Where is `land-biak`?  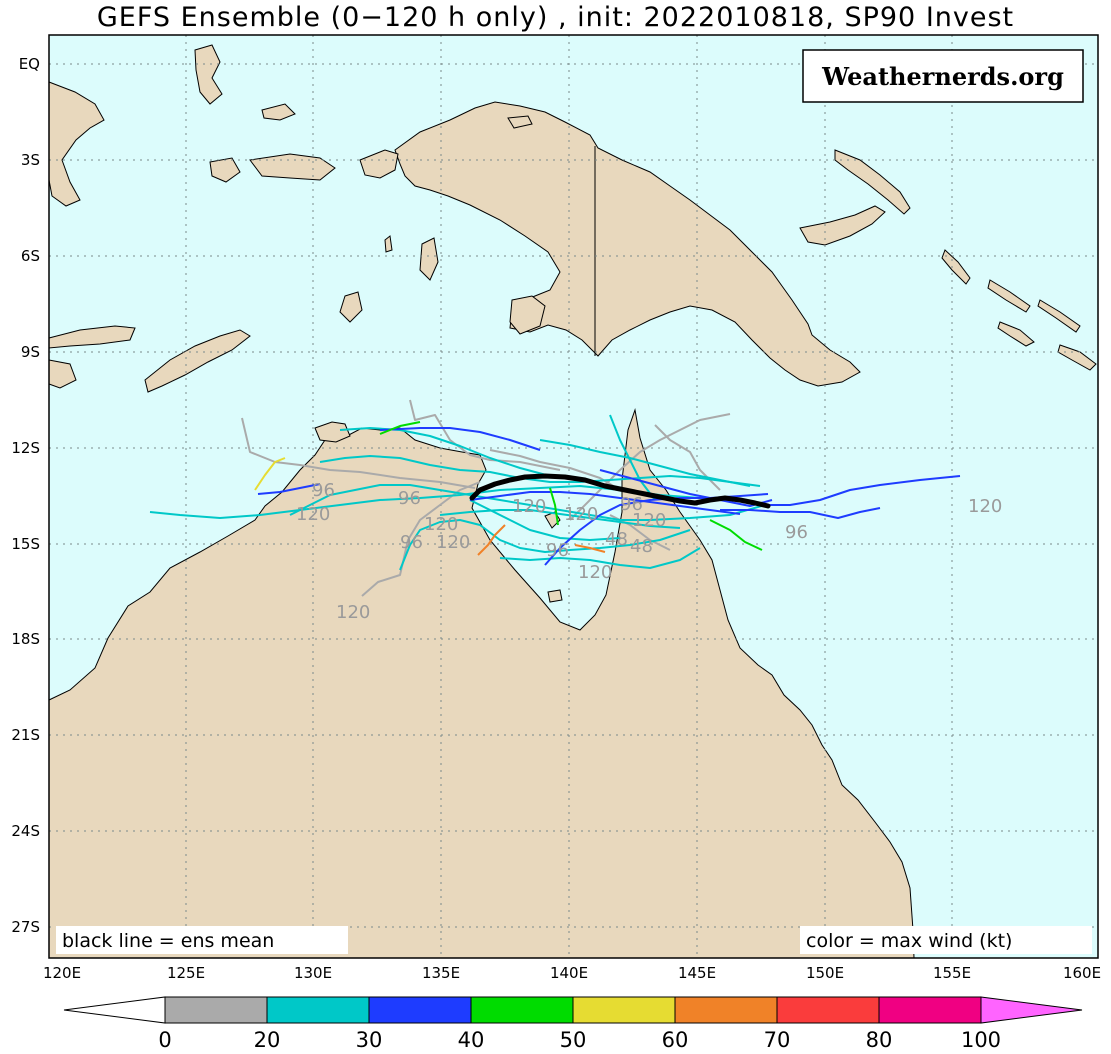
land-biak is located at coordinates (520, 122).